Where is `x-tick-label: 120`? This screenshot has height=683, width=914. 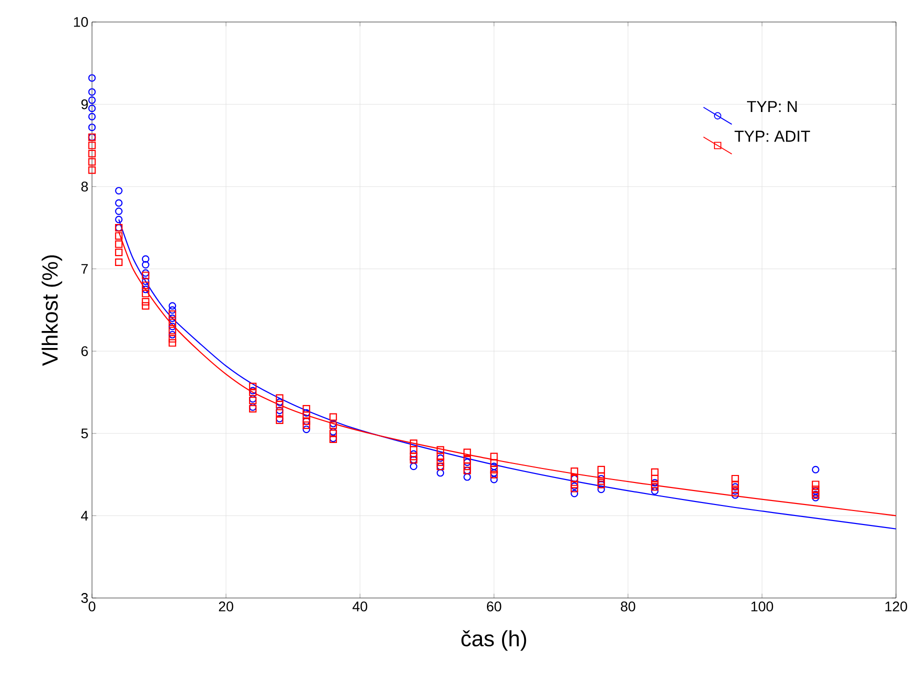
x-tick-label: 120 is located at coordinates (896, 607).